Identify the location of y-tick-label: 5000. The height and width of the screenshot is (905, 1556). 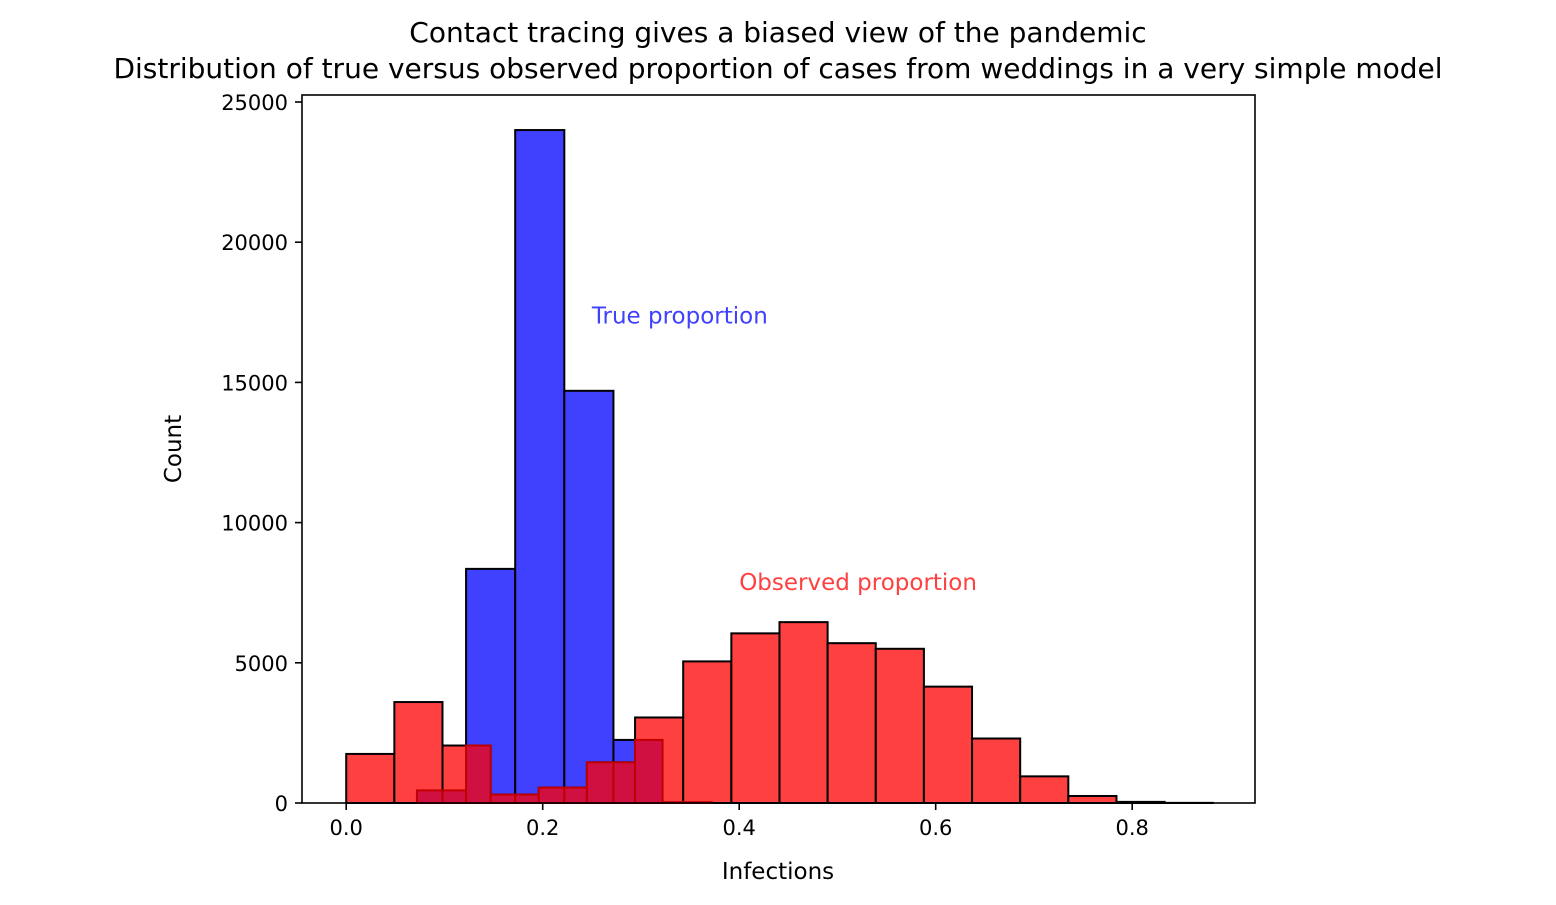
(261, 664).